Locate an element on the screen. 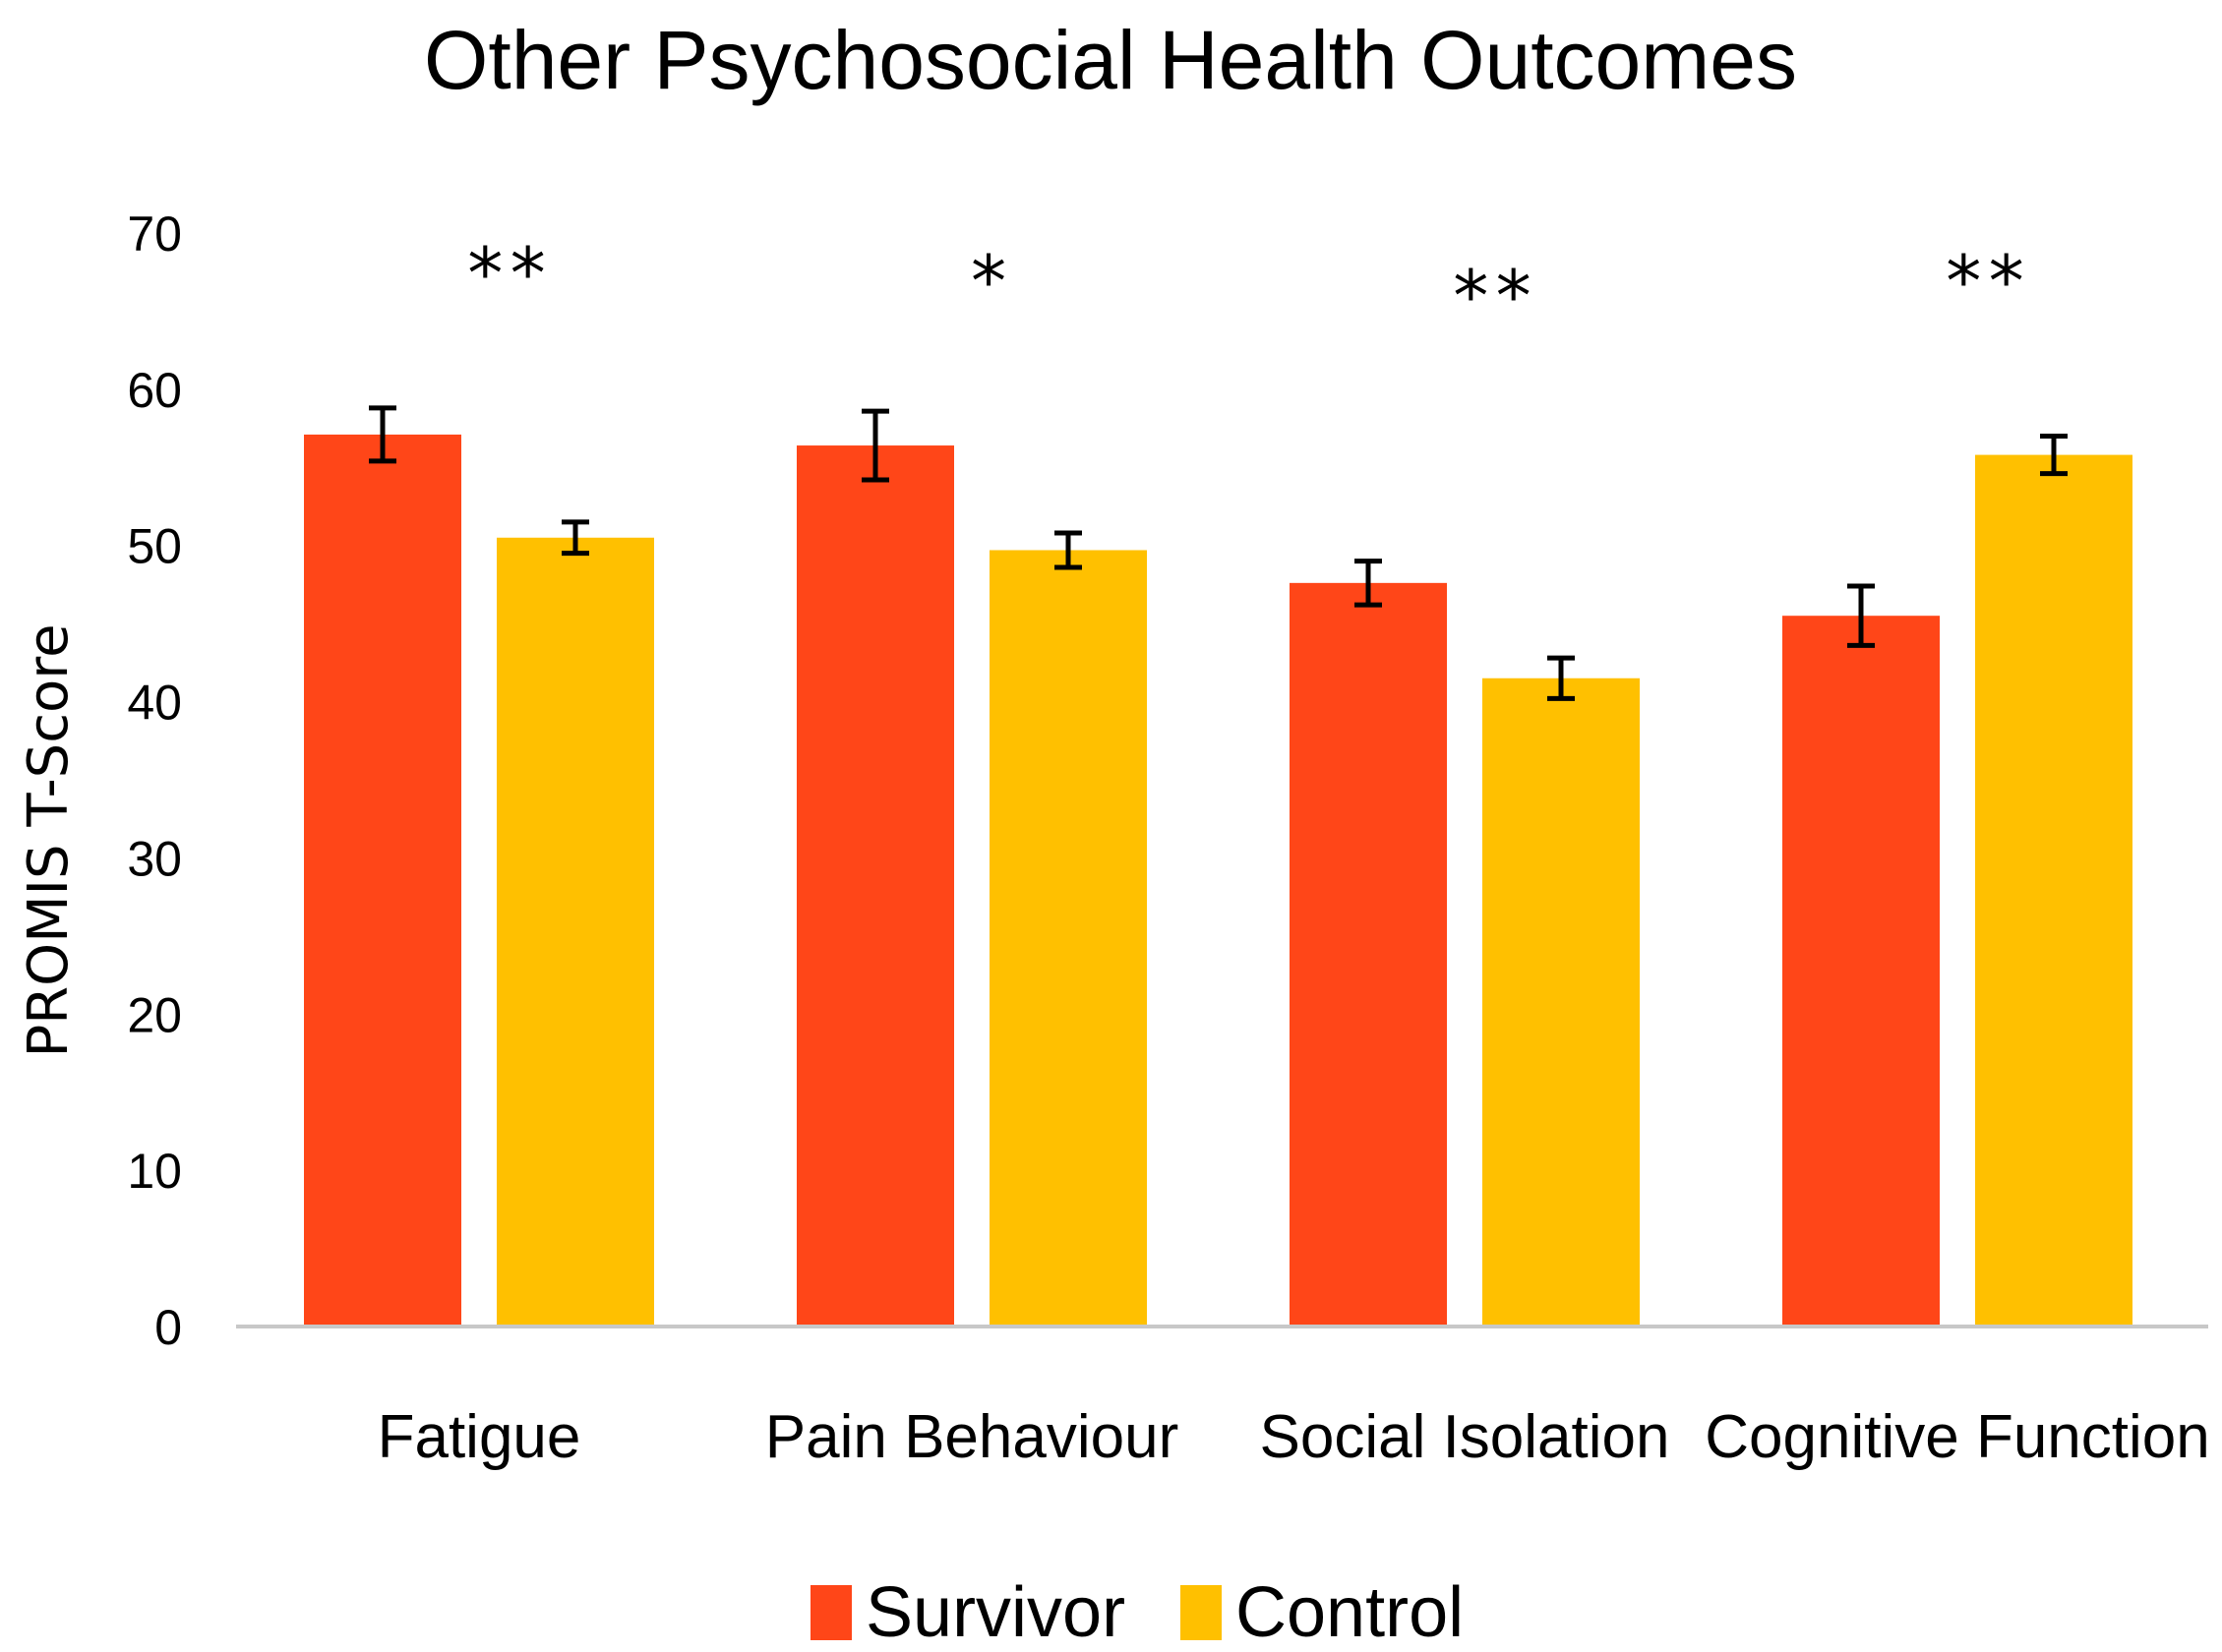 The image size is (2222, 1652). significance-markers: ** * ** ** is located at coordinates (1246, 284).